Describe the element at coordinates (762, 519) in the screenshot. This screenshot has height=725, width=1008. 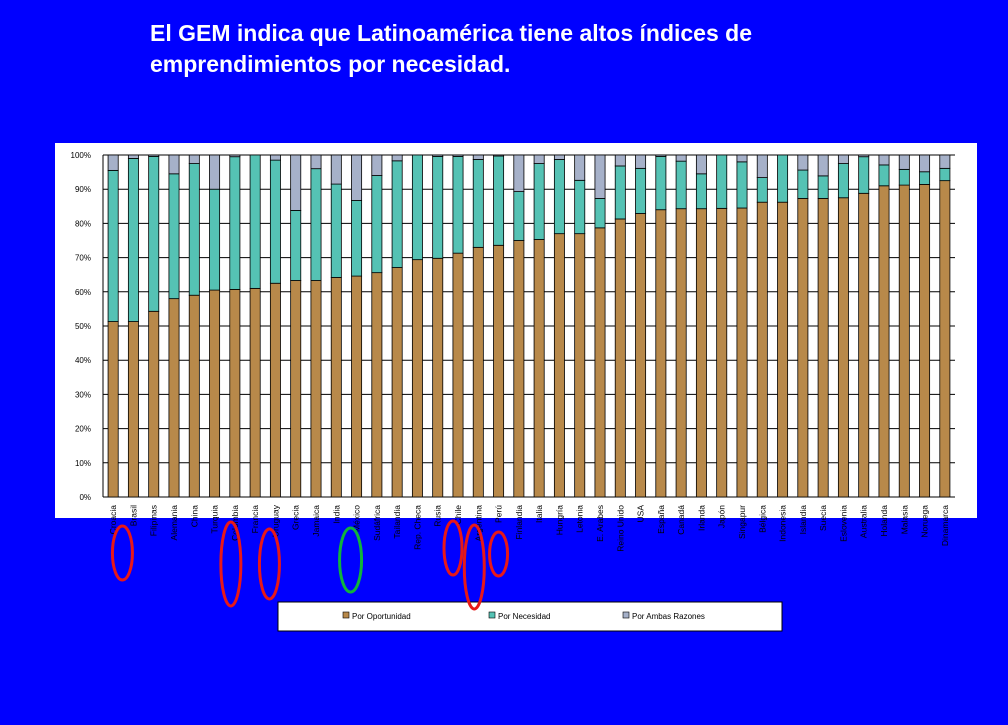
I see `x-tick-label: Bélgica` at that location.